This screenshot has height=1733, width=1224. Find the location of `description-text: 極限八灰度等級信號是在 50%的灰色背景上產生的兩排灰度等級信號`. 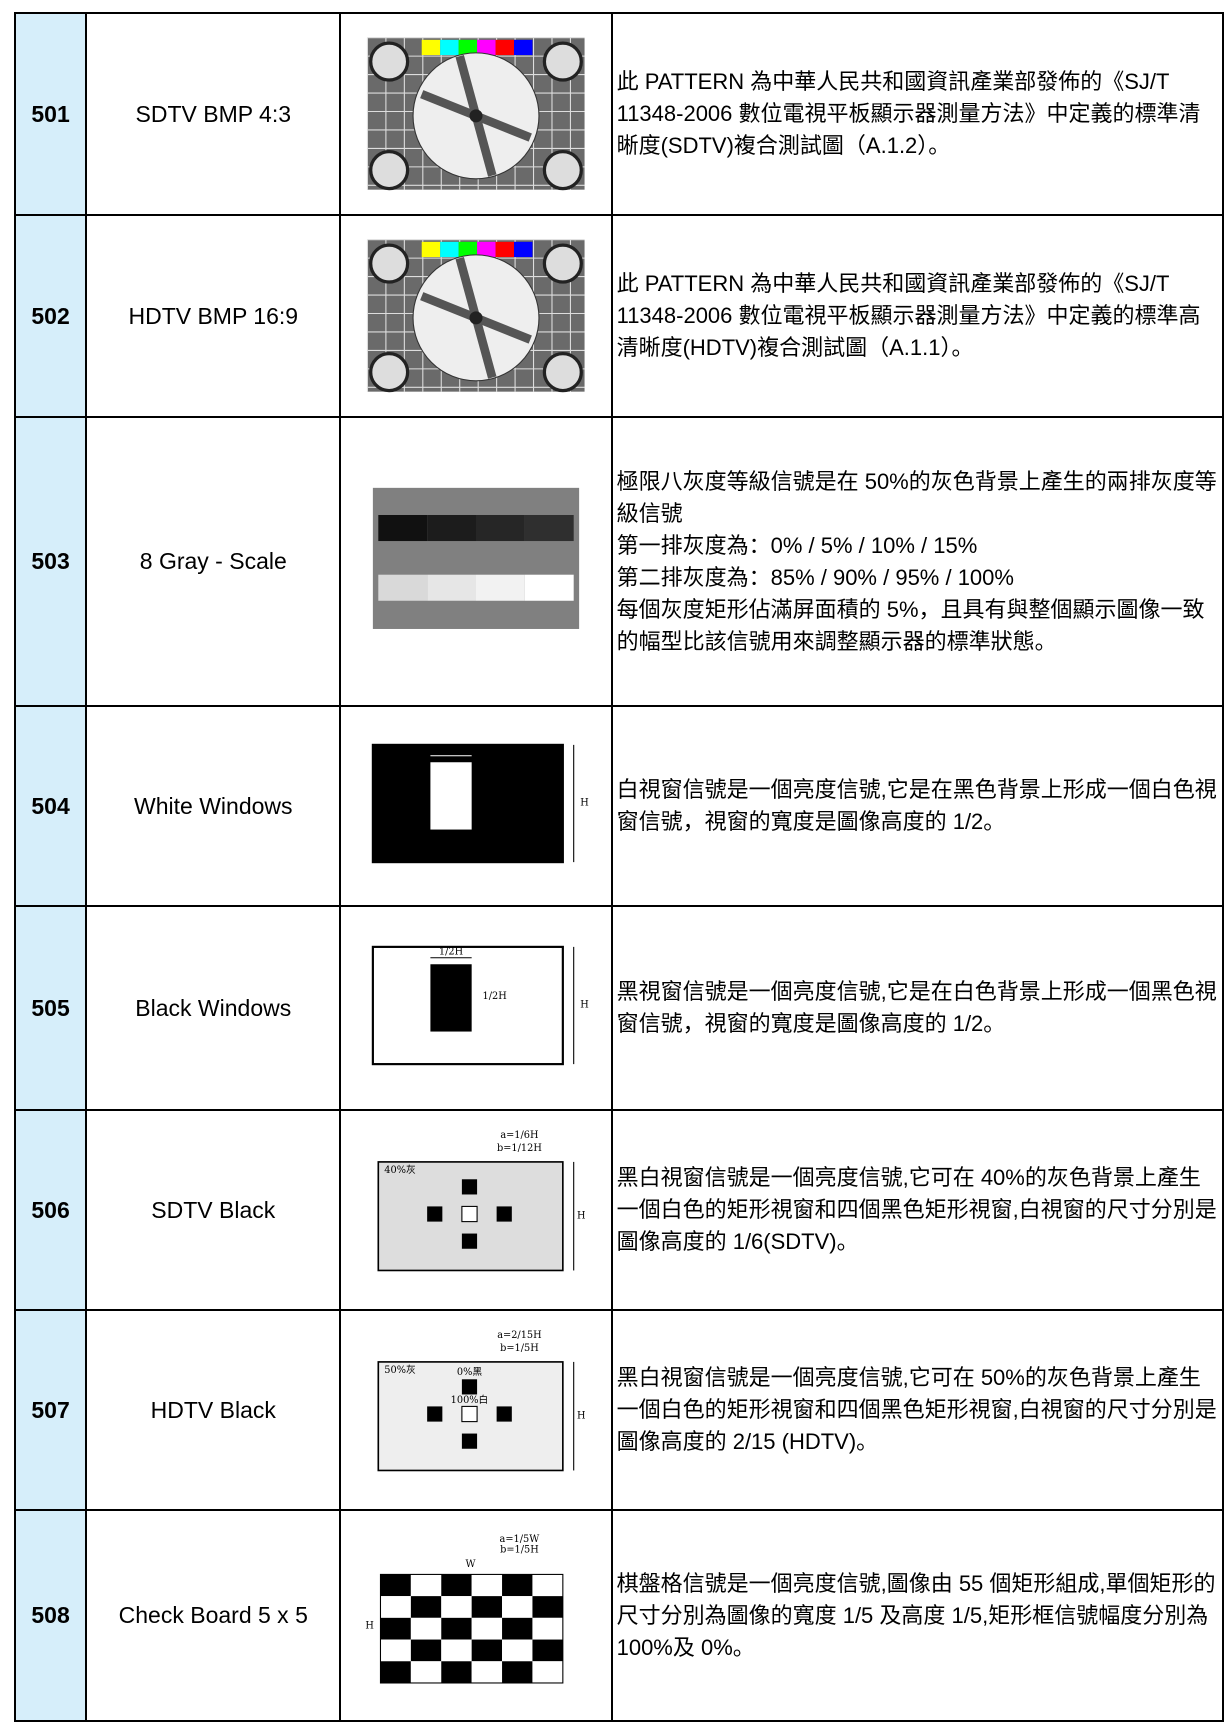

description-text: 極限八灰度等級信號是在 50%的灰色背景上產生的兩排灰度等級信號 is located at coordinates (916, 497).